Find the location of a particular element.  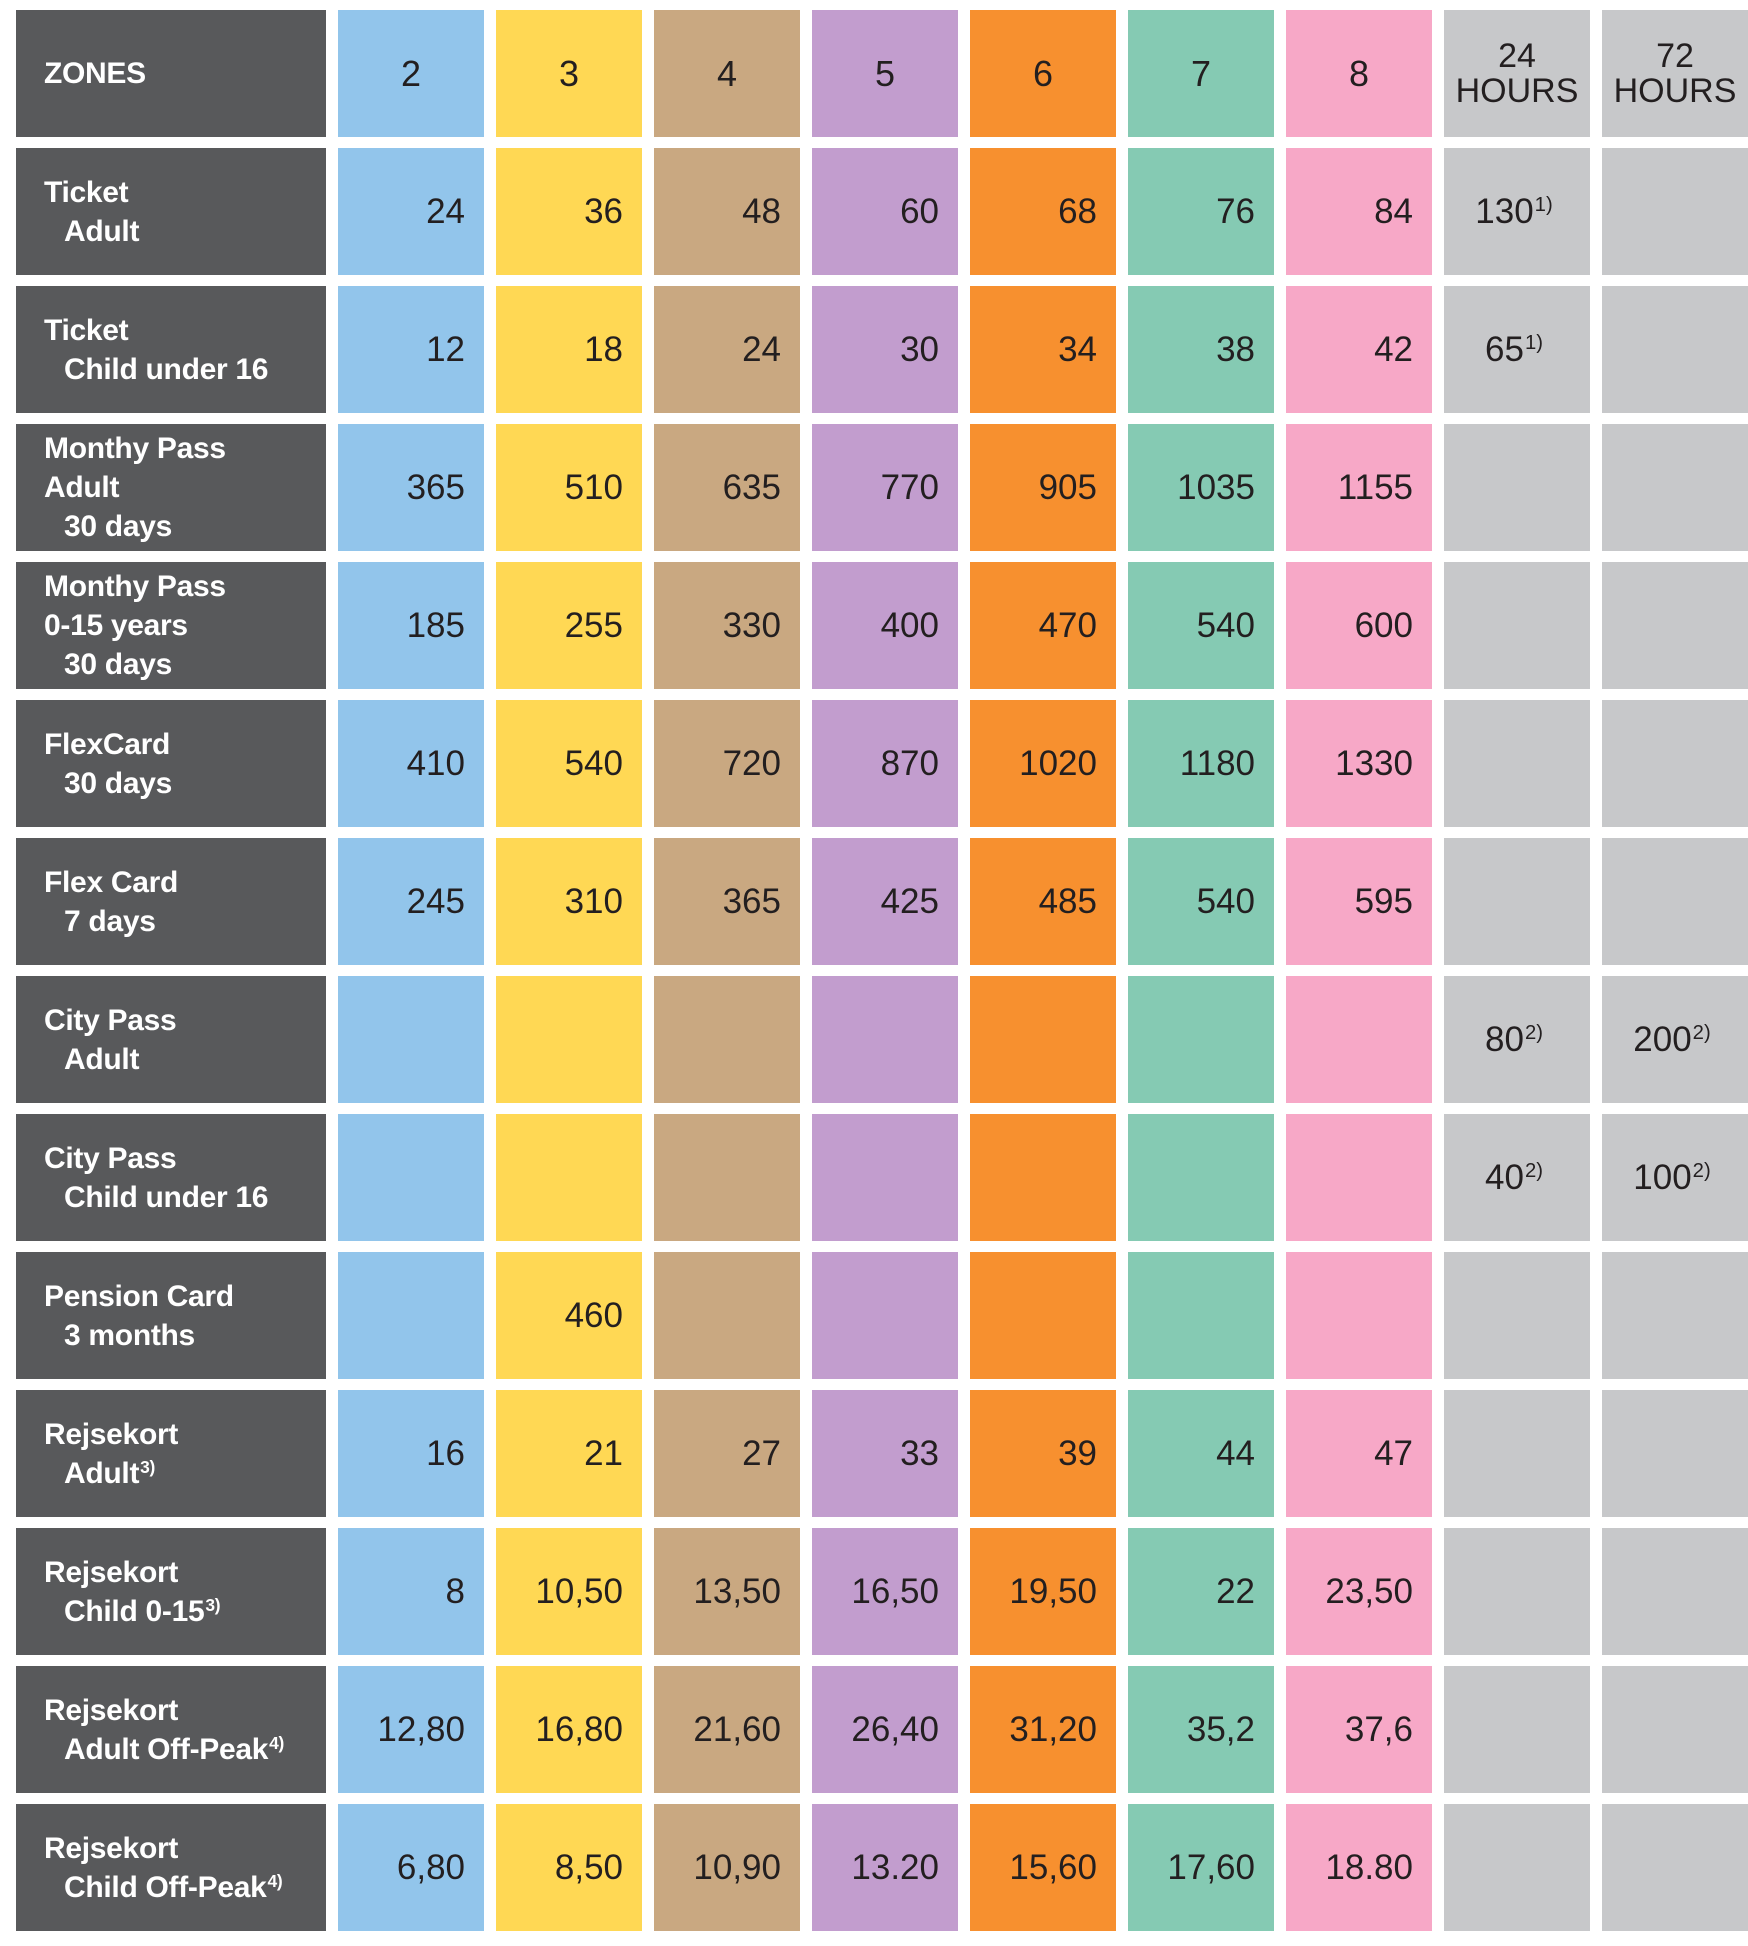

row-label-line: 30 days is located at coordinates (118, 664).